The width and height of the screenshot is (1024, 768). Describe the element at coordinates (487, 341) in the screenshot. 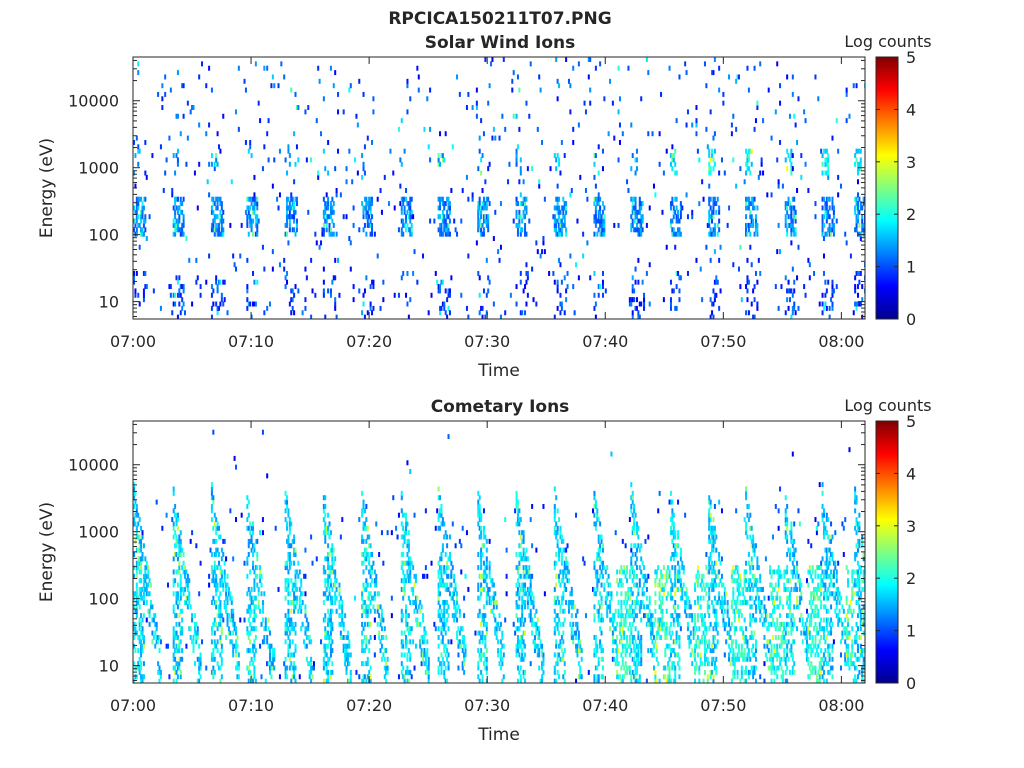

I see `x-tick-label: 07:30` at that location.